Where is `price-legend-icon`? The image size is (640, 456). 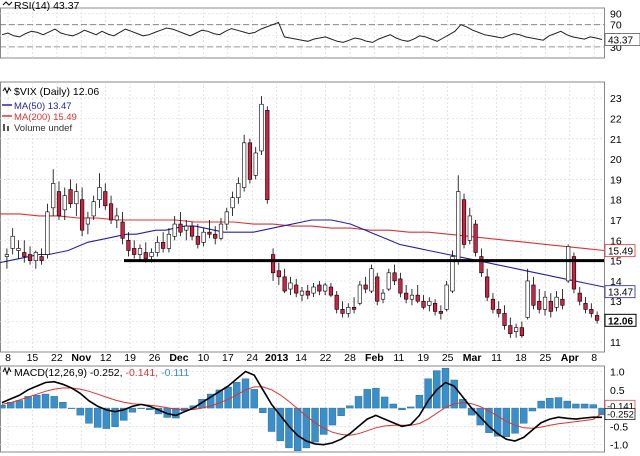 price-legend-icon is located at coordinates (7, 90).